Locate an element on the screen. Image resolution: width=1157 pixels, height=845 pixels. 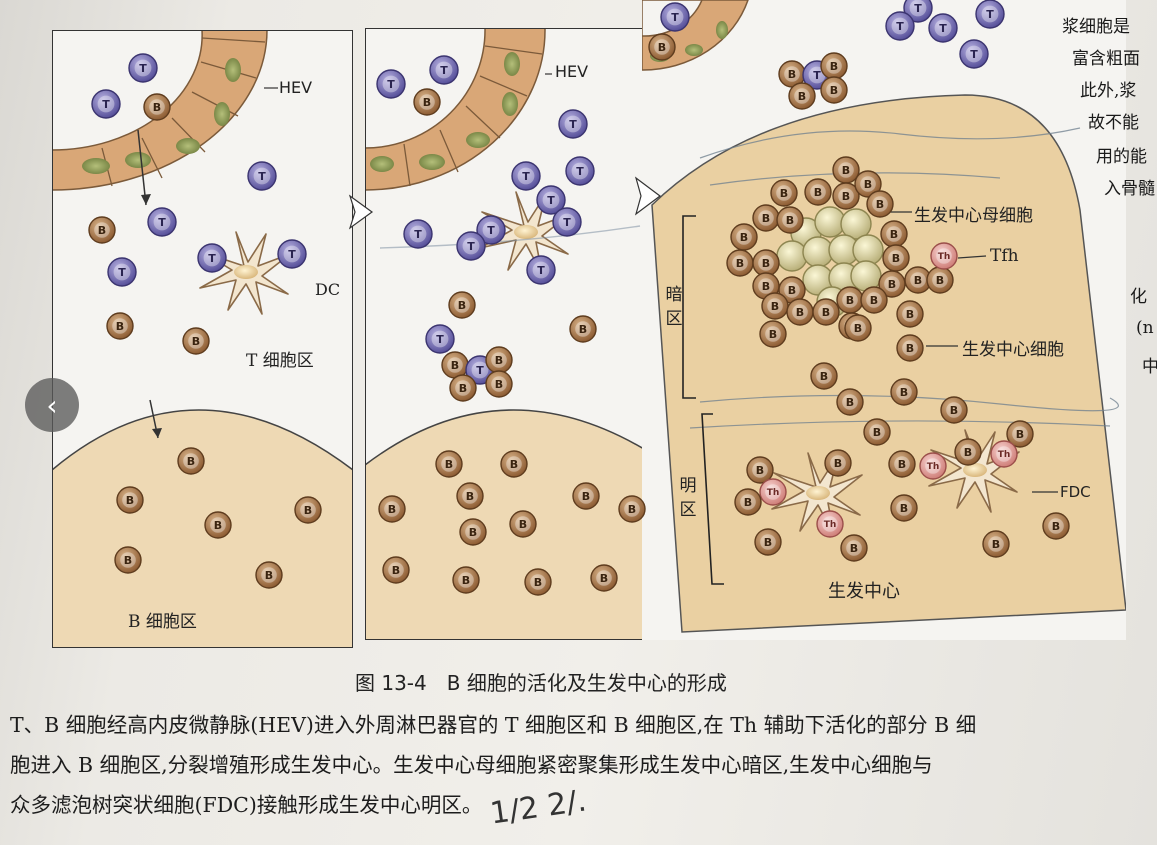
side-text-4: 故不能 is located at coordinates (1113, 123).